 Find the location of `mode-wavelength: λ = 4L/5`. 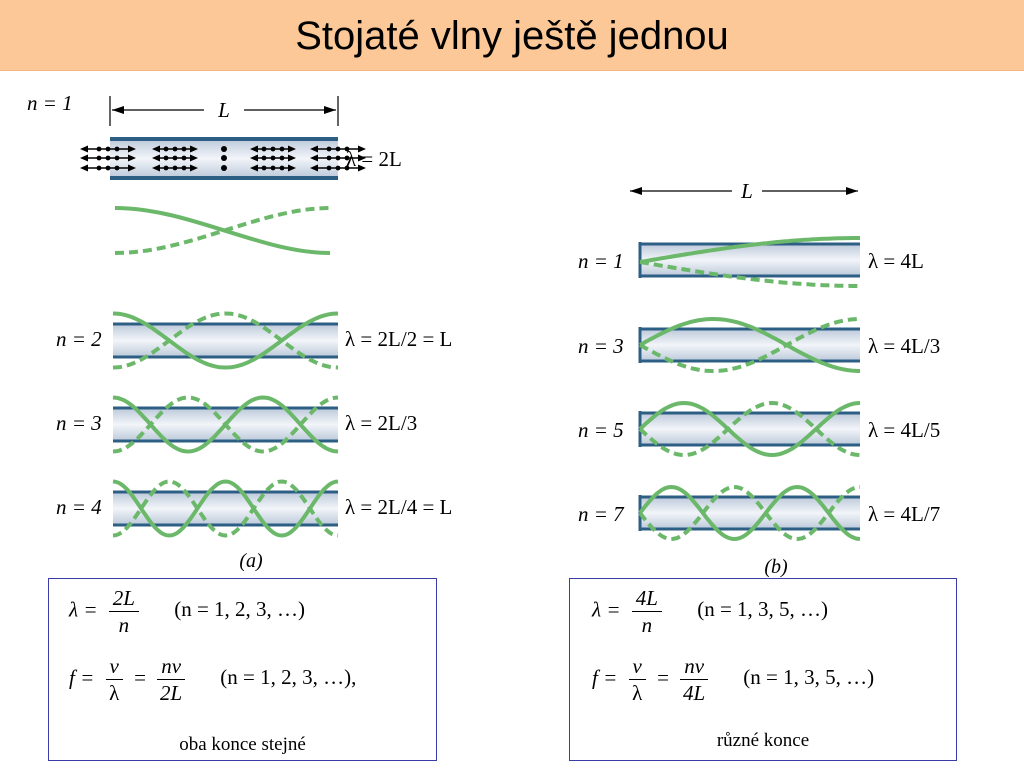

mode-wavelength: λ = 4L/5 is located at coordinates (904, 430).